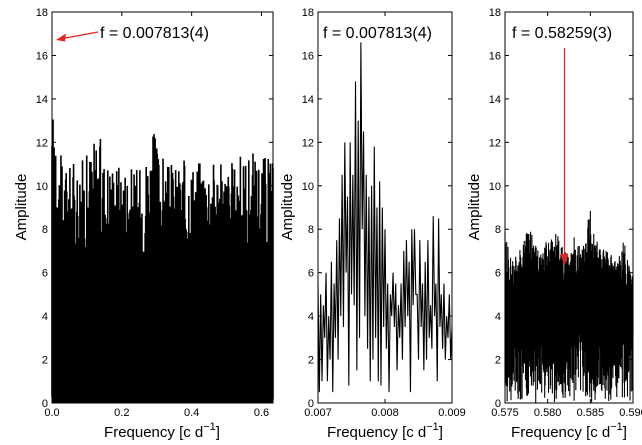 This screenshot has width=642, height=445. I want to click on x-tick-label: 0.007, so click(318, 413).